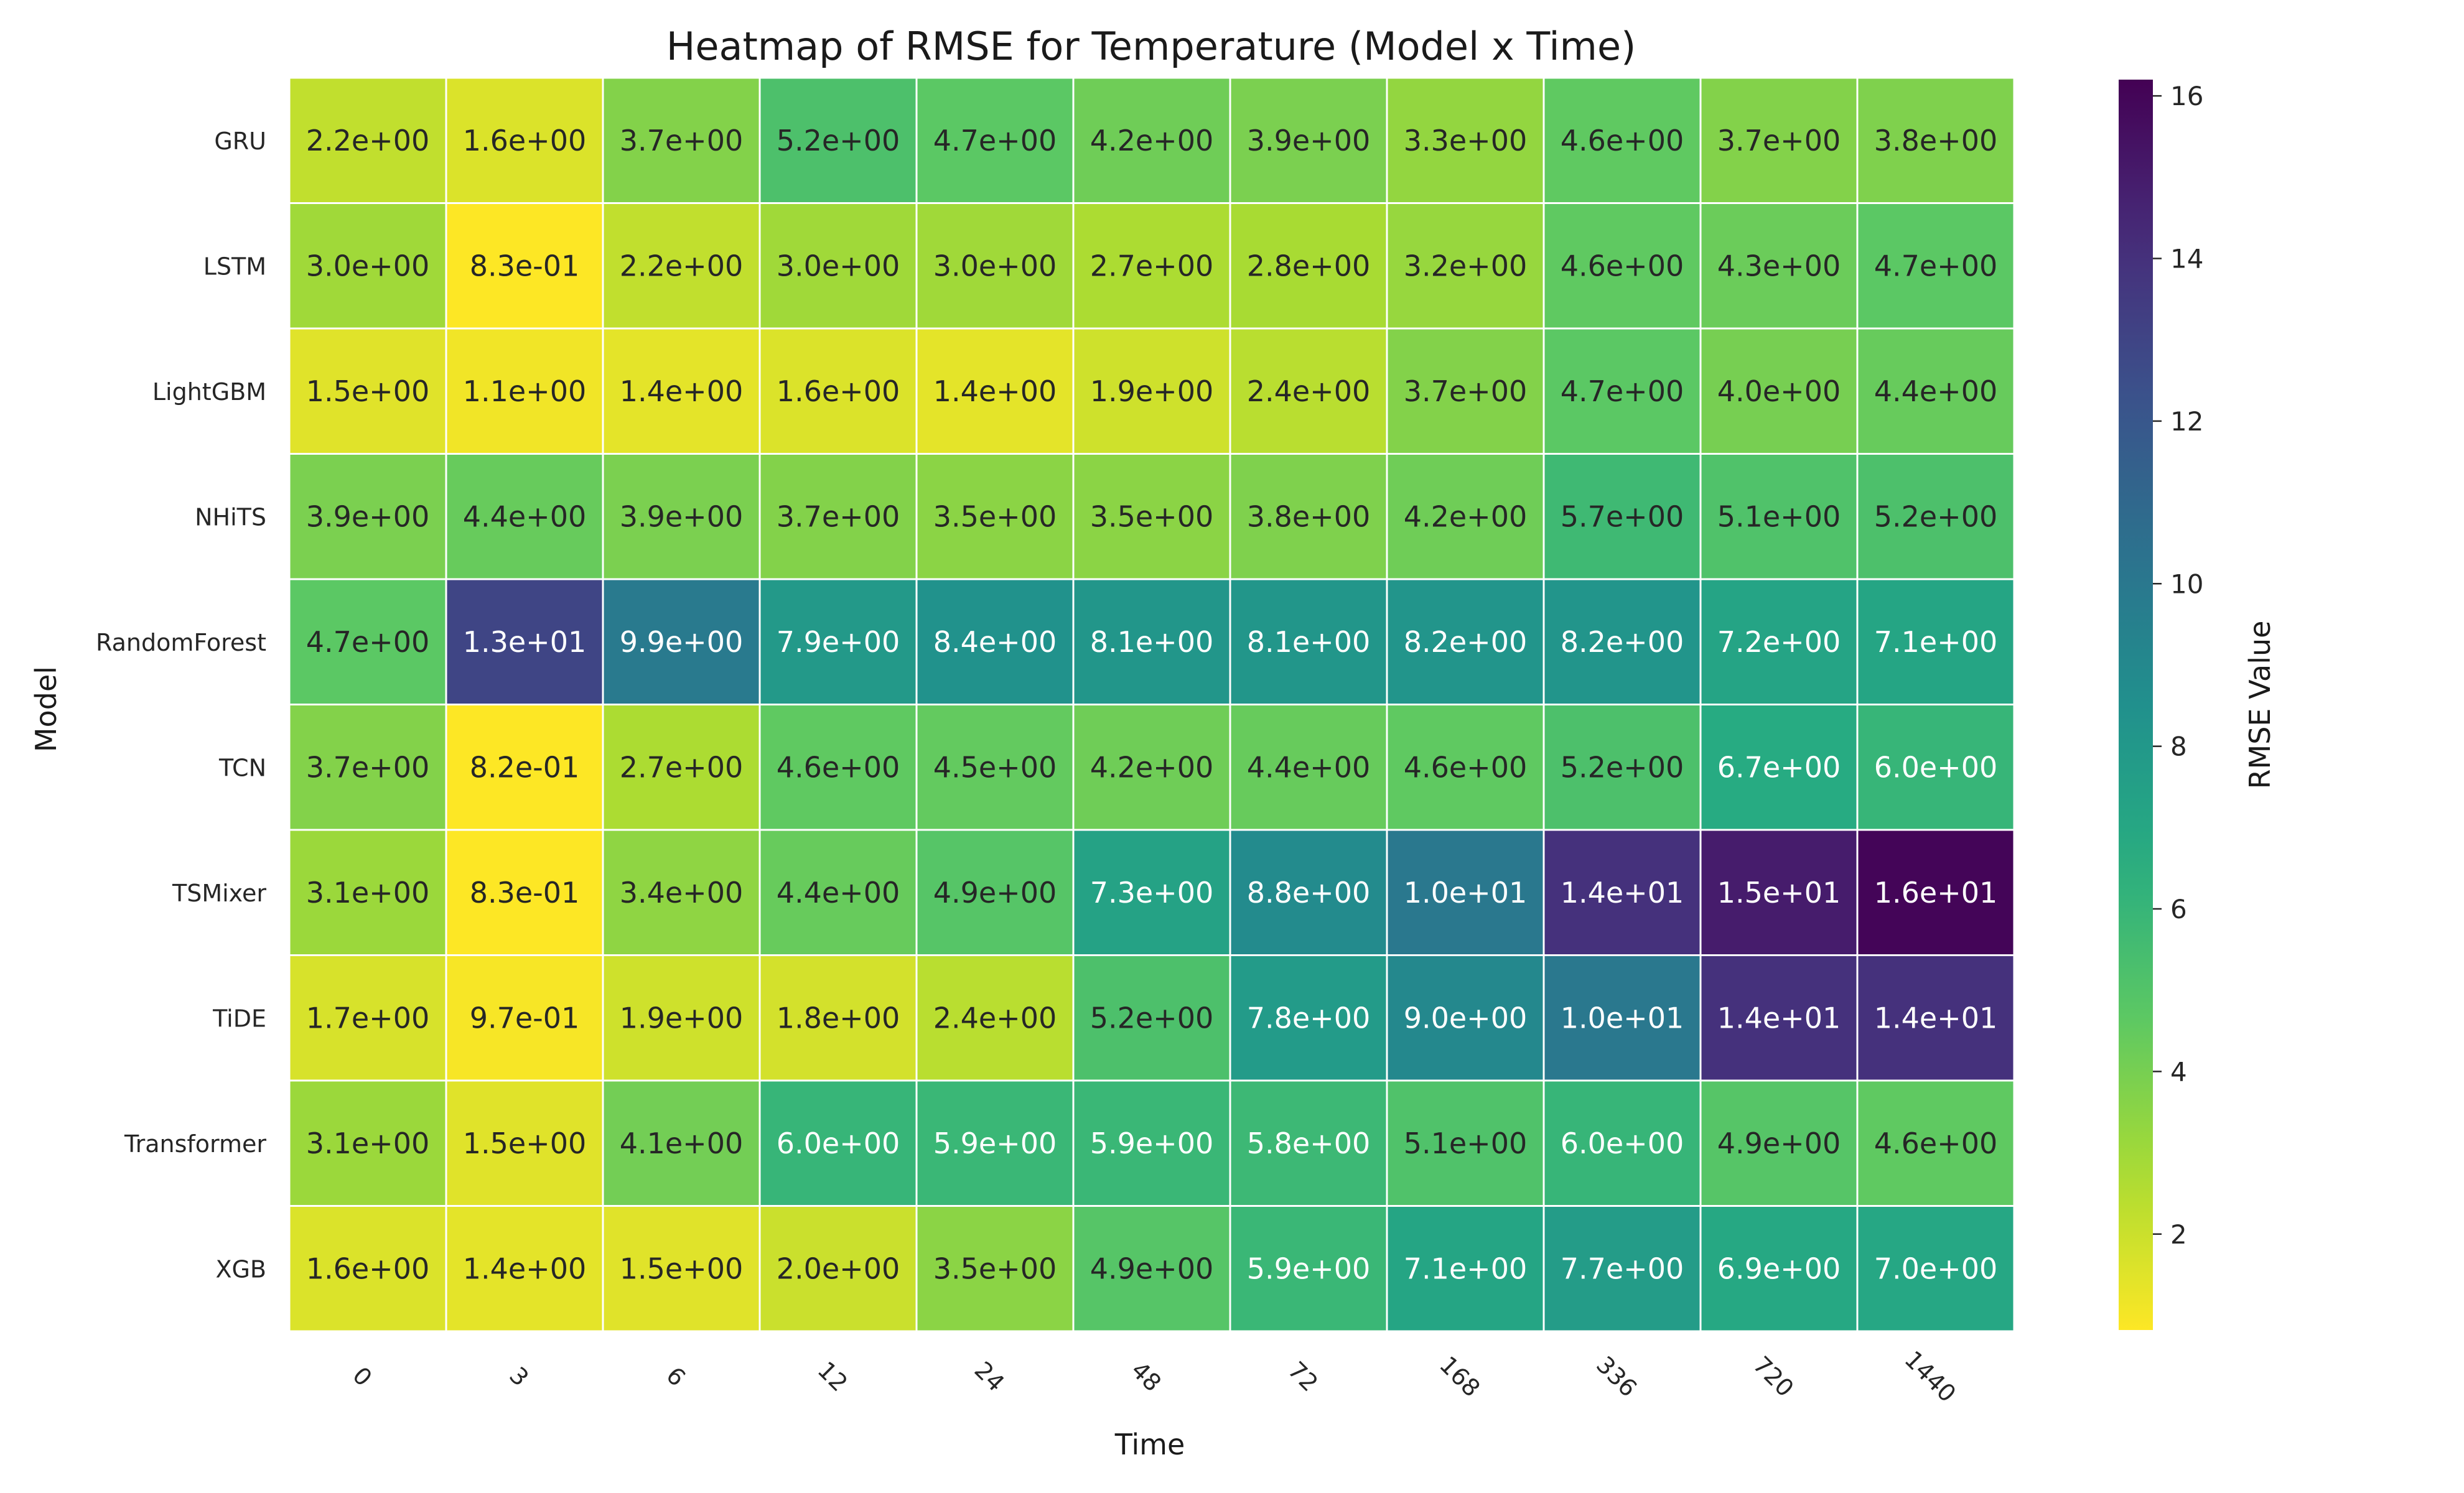  Describe the element at coordinates (2178, 909) in the screenshot. I see `colorbar-tick-label: 6` at that location.